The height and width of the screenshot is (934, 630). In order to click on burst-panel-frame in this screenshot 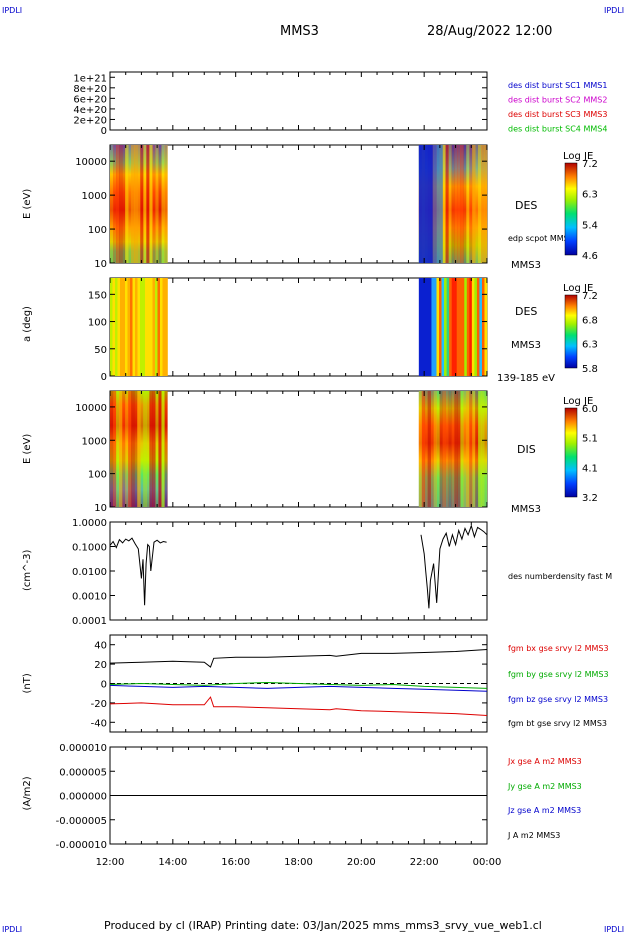, I will do `click(298, 101)`.